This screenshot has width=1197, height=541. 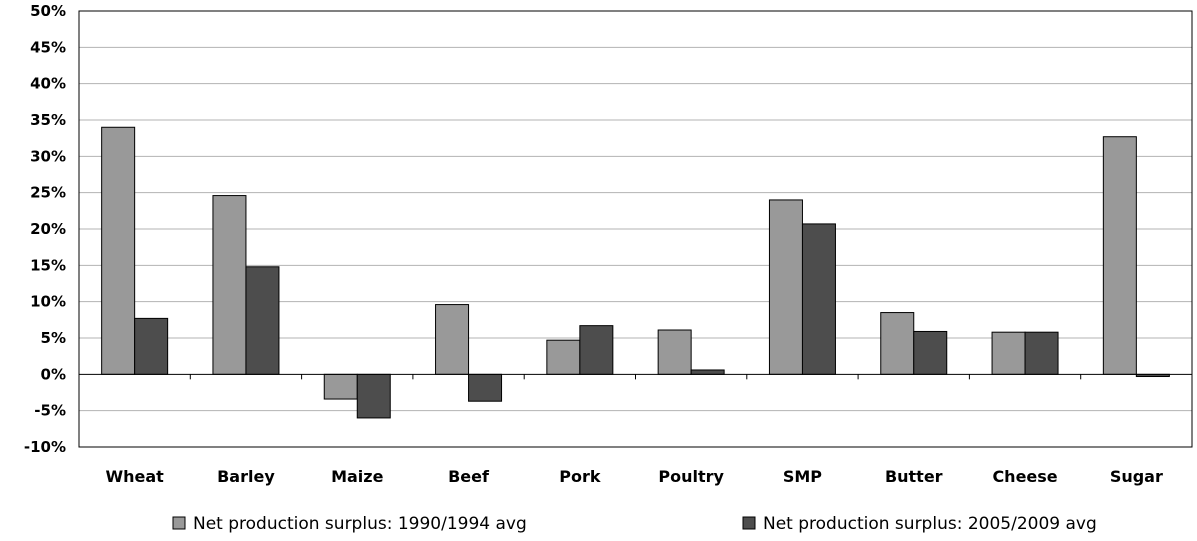 I want to click on y-tick-label: 40%, so click(x=48, y=84).